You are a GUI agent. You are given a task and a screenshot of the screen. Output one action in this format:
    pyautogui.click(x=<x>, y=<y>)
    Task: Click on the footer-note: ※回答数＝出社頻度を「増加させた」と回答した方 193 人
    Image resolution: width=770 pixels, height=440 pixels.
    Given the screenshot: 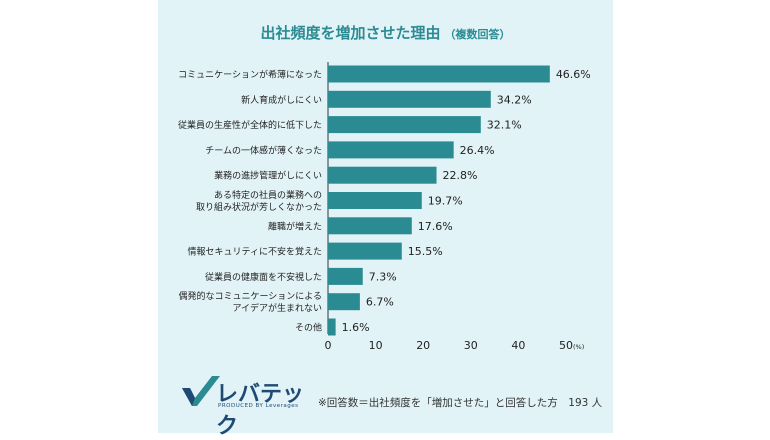 What is the action you would take?
    pyautogui.click(x=460, y=403)
    